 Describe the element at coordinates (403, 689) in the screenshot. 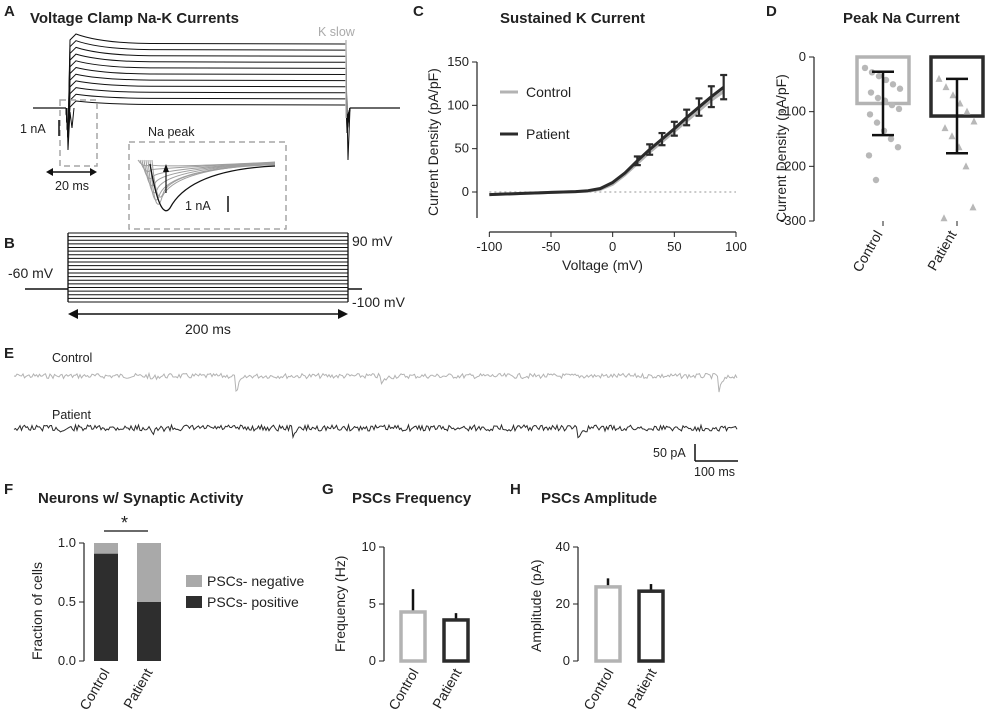

I see `g-xtick-label-control: Control` at that location.